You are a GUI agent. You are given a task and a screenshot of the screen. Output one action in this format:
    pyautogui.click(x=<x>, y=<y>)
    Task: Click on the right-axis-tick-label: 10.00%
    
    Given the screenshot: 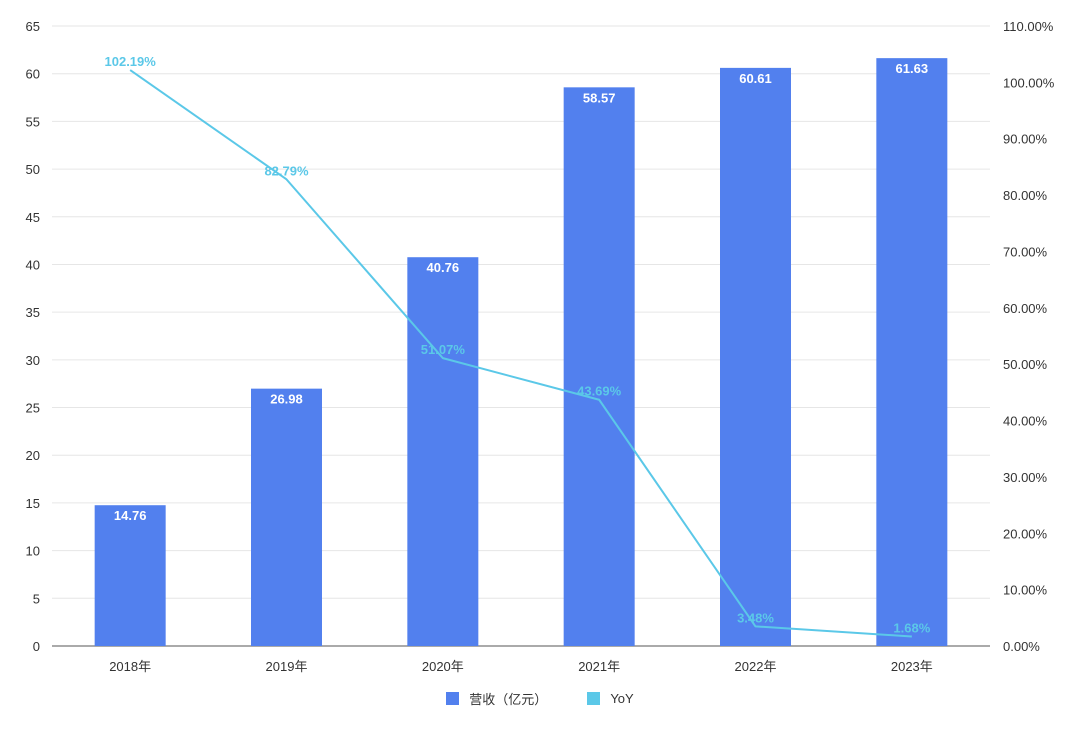 What is the action you would take?
    pyautogui.click(x=1025, y=590)
    